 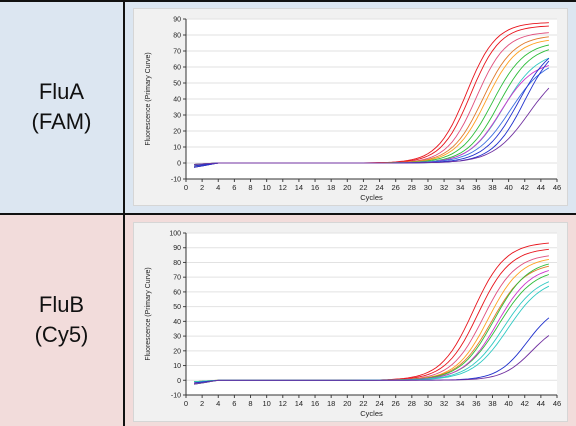 What do you see at coordinates (61, 304) in the screenshot?
I see `fluB-target-name: FluB` at bounding box center [61, 304].